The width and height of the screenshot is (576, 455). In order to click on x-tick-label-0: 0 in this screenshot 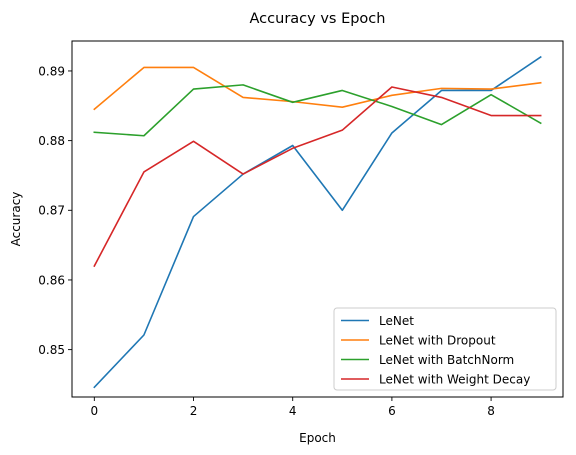, I will do `click(94, 411)`.